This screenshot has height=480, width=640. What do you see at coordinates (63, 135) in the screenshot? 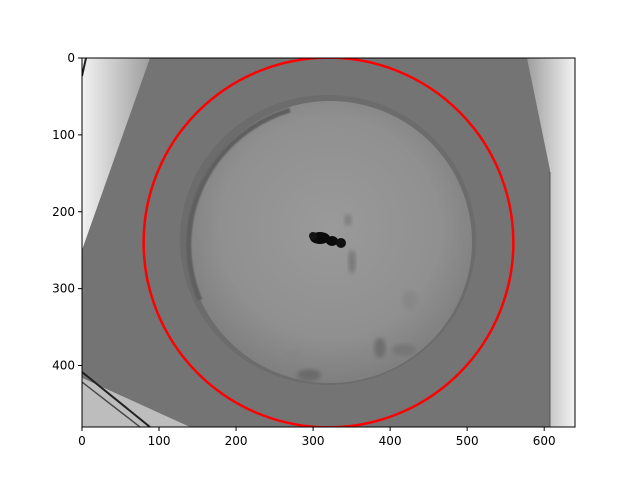
I see `y-tick-label: 100` at bounding box center [63, 135].